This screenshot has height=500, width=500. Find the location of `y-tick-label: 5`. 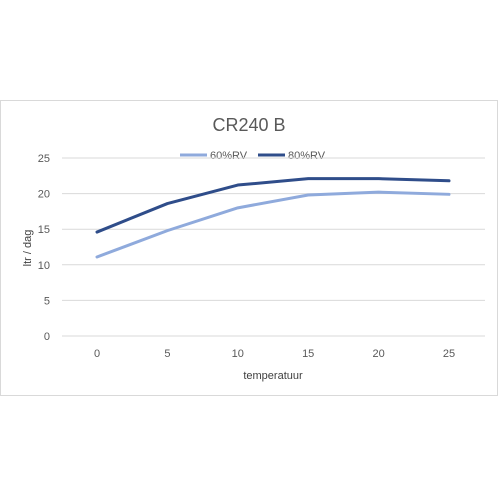

y-tick-label: 5 is located at coordinates (47, 301).